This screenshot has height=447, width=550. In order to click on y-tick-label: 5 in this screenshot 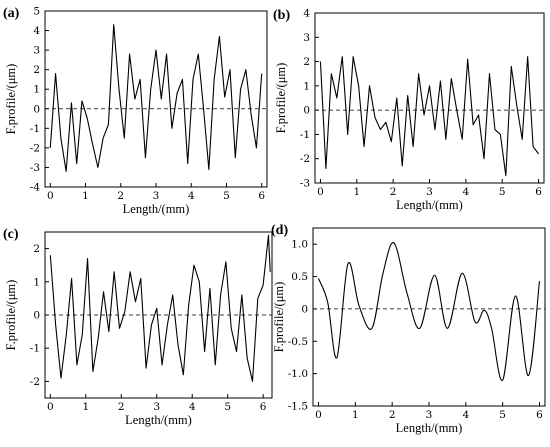, I will do `click(36, 12)`.